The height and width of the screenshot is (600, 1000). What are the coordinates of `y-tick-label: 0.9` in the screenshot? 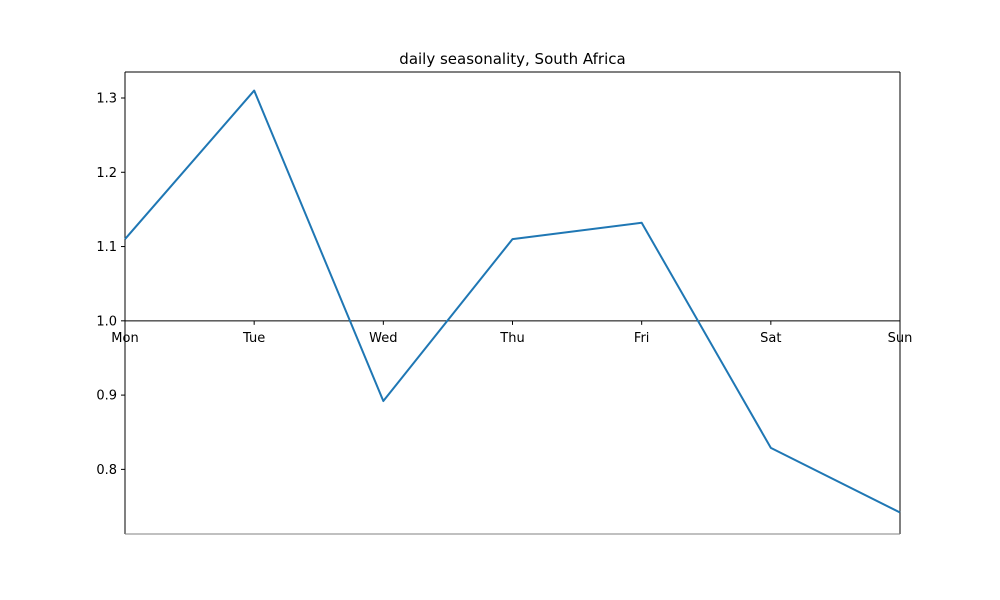 It's located at (106, 396).